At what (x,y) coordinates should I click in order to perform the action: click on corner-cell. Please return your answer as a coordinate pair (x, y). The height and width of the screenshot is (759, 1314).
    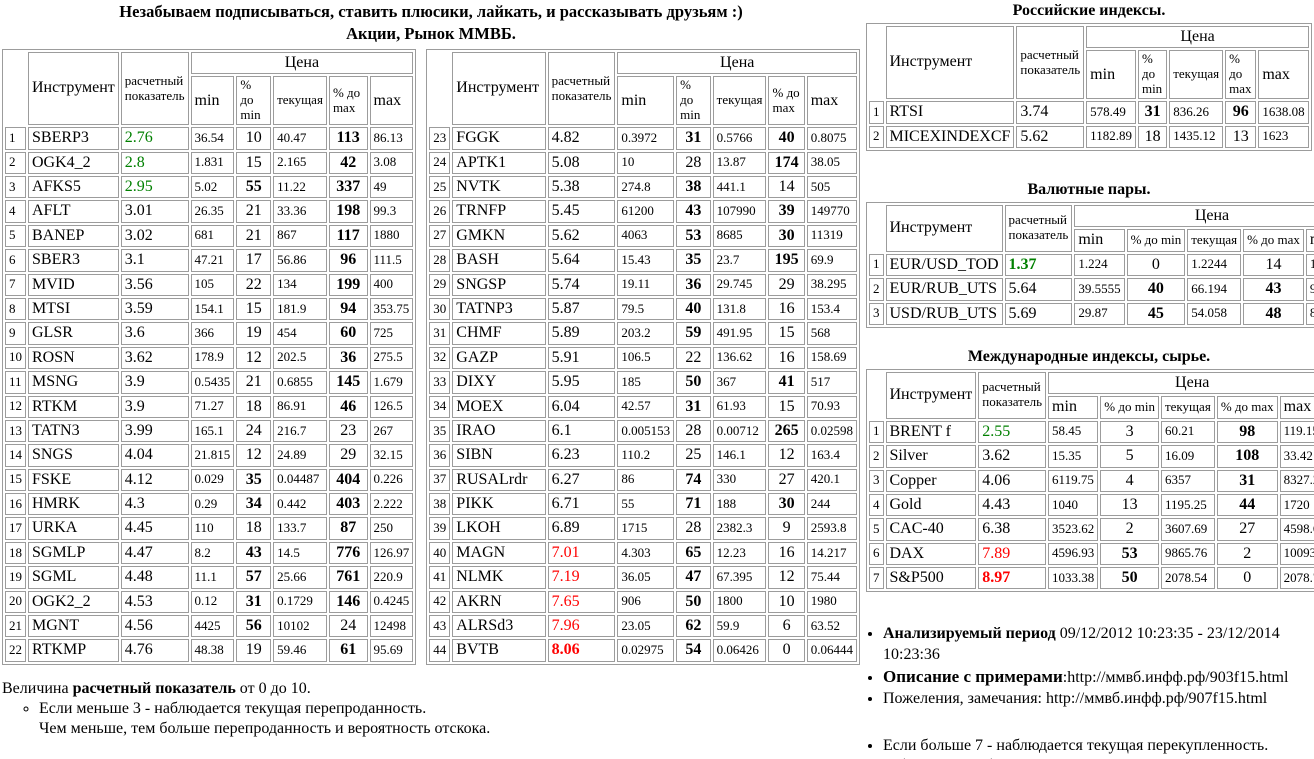
    Looking at the image, I should click on (439, 88).